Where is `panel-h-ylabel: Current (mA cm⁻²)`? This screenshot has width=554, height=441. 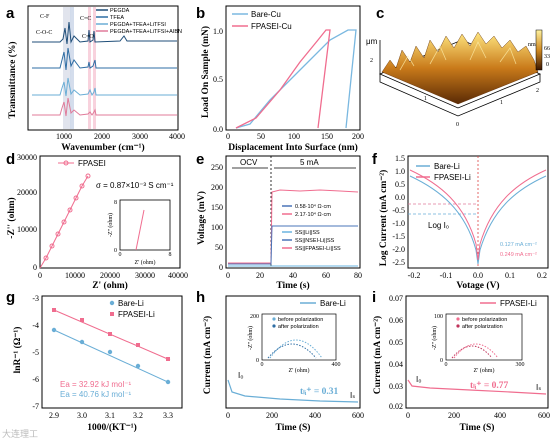 panel-h-ylabel: Current (mA cm⁻²) is located at coordinates (207, 355).